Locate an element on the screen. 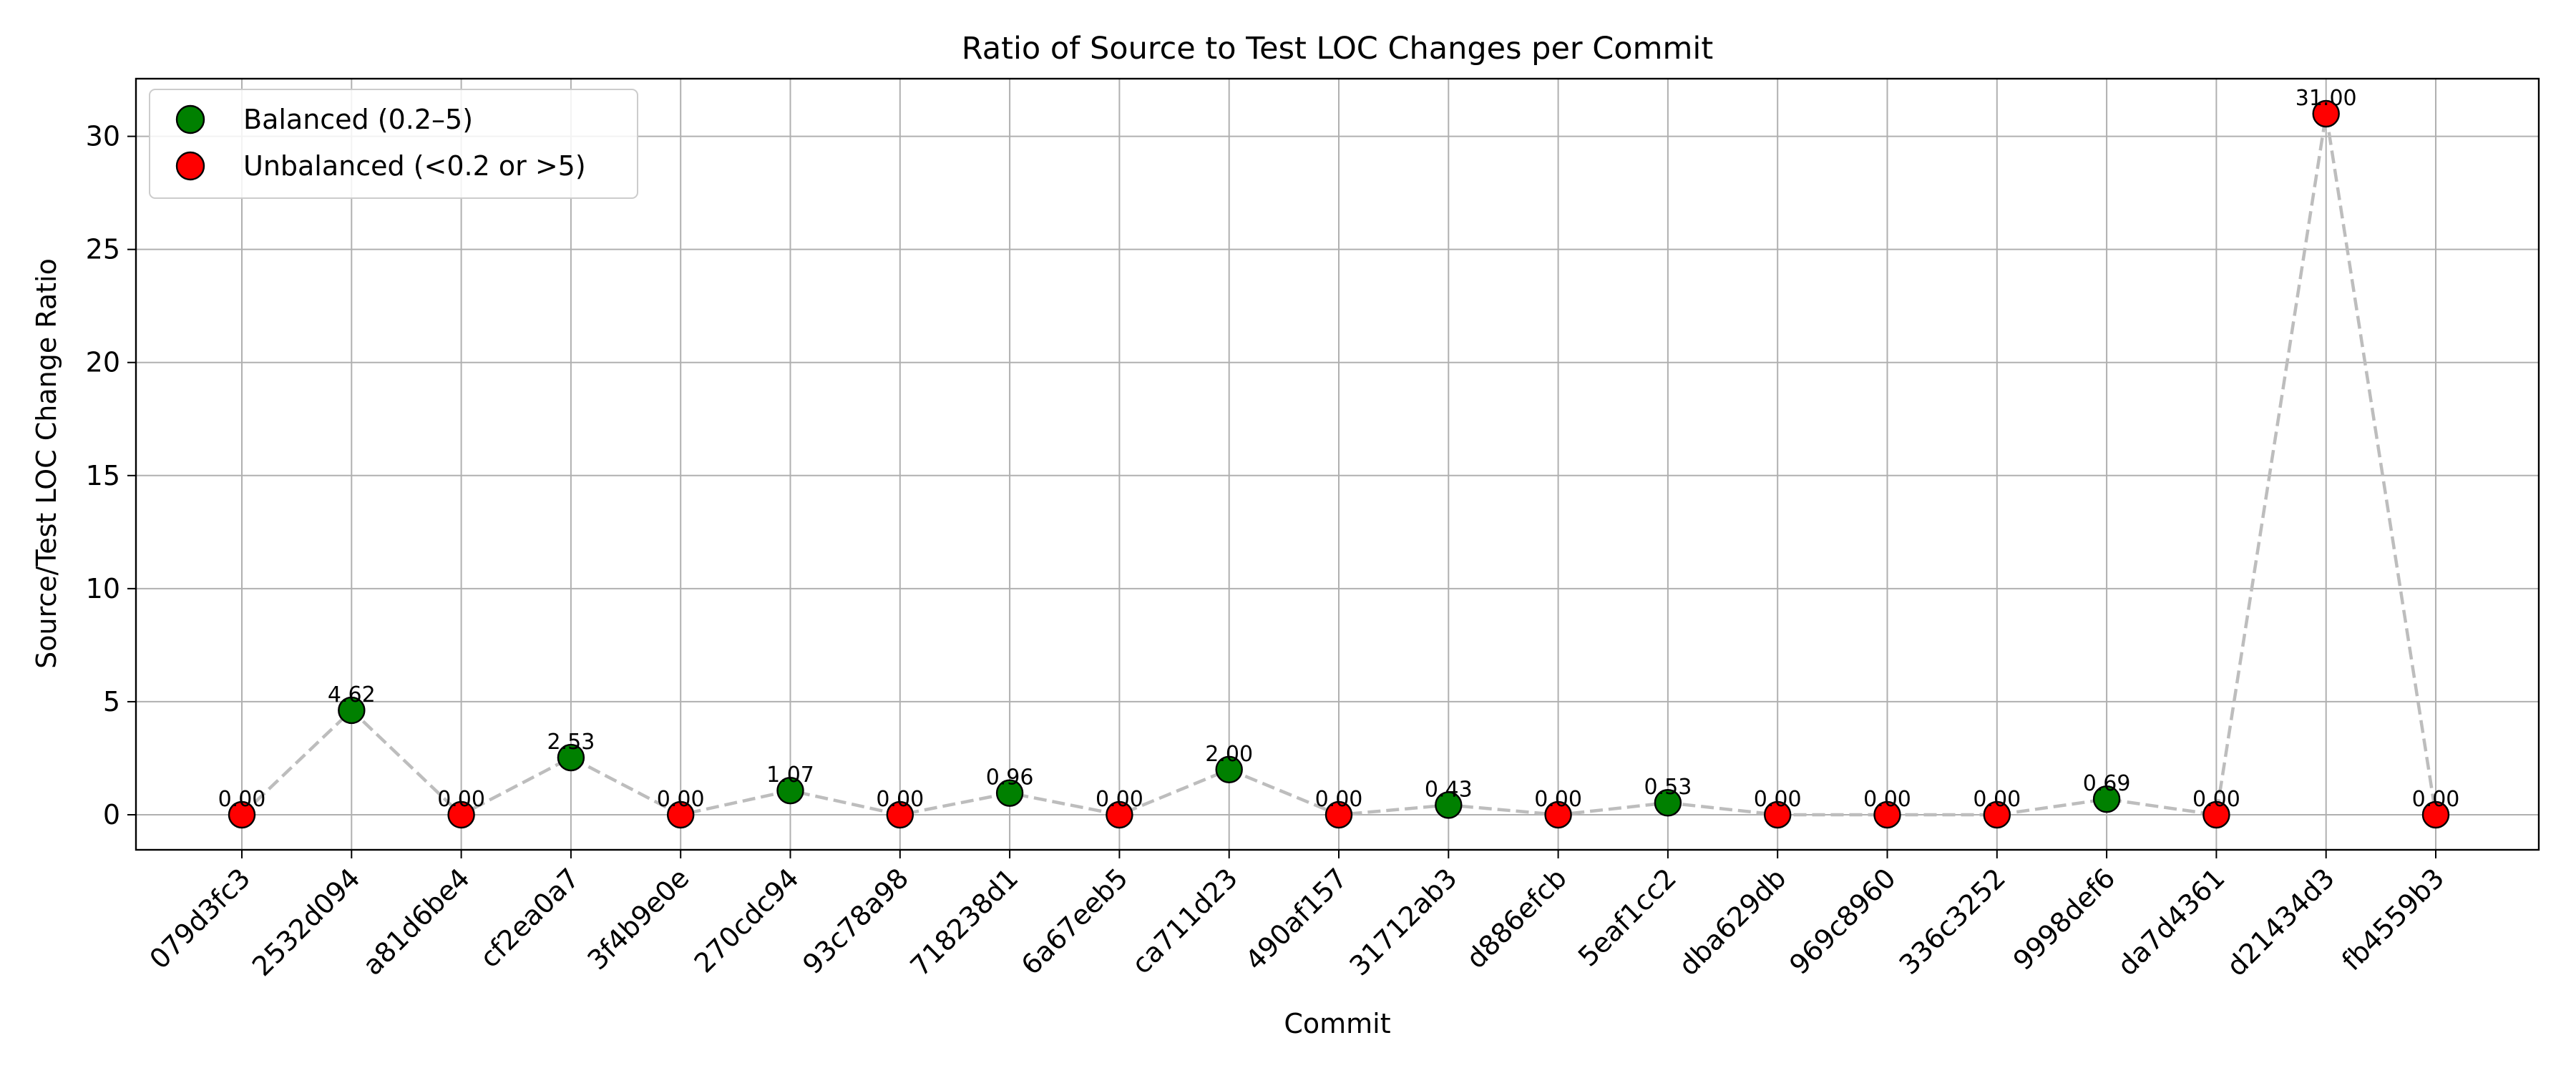 The height and width of the screenshot is (1073, 2576). legend-label-balanced: Balanced (0.2–5) is located at coordinates (358, 120).